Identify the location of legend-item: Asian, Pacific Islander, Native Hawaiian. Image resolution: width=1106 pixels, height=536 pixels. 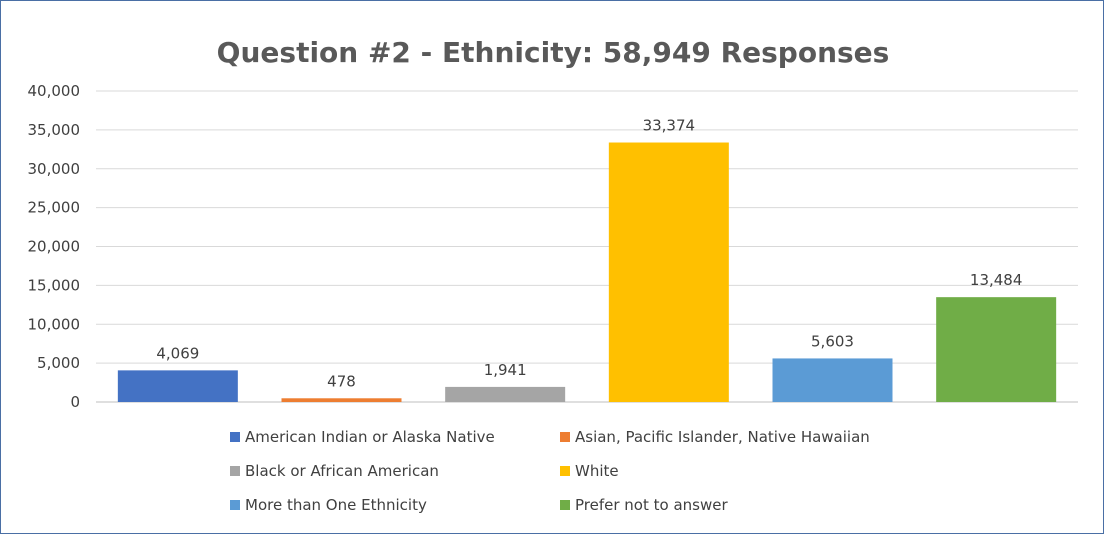
(715, 437).